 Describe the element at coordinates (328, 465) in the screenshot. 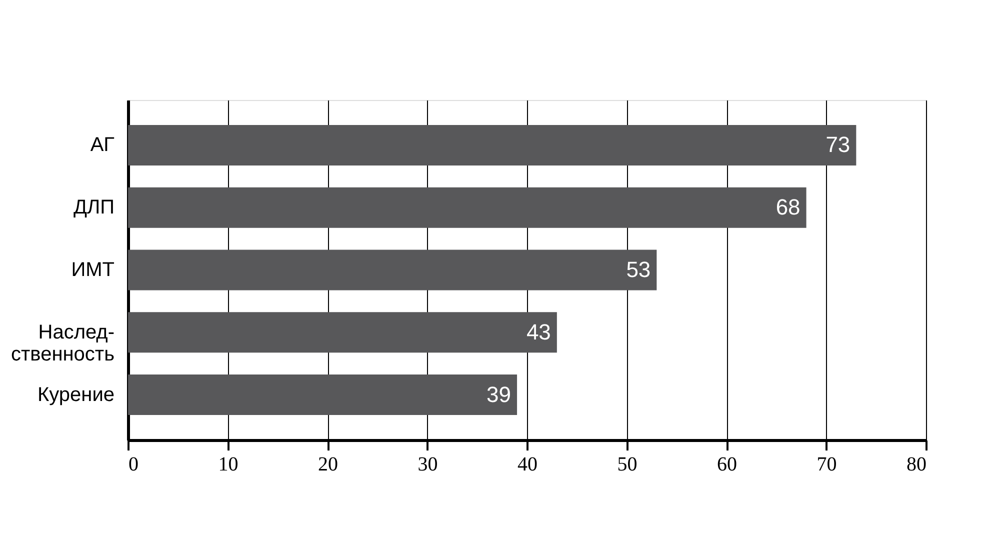

I see `x-tick-label: 20` at that location.